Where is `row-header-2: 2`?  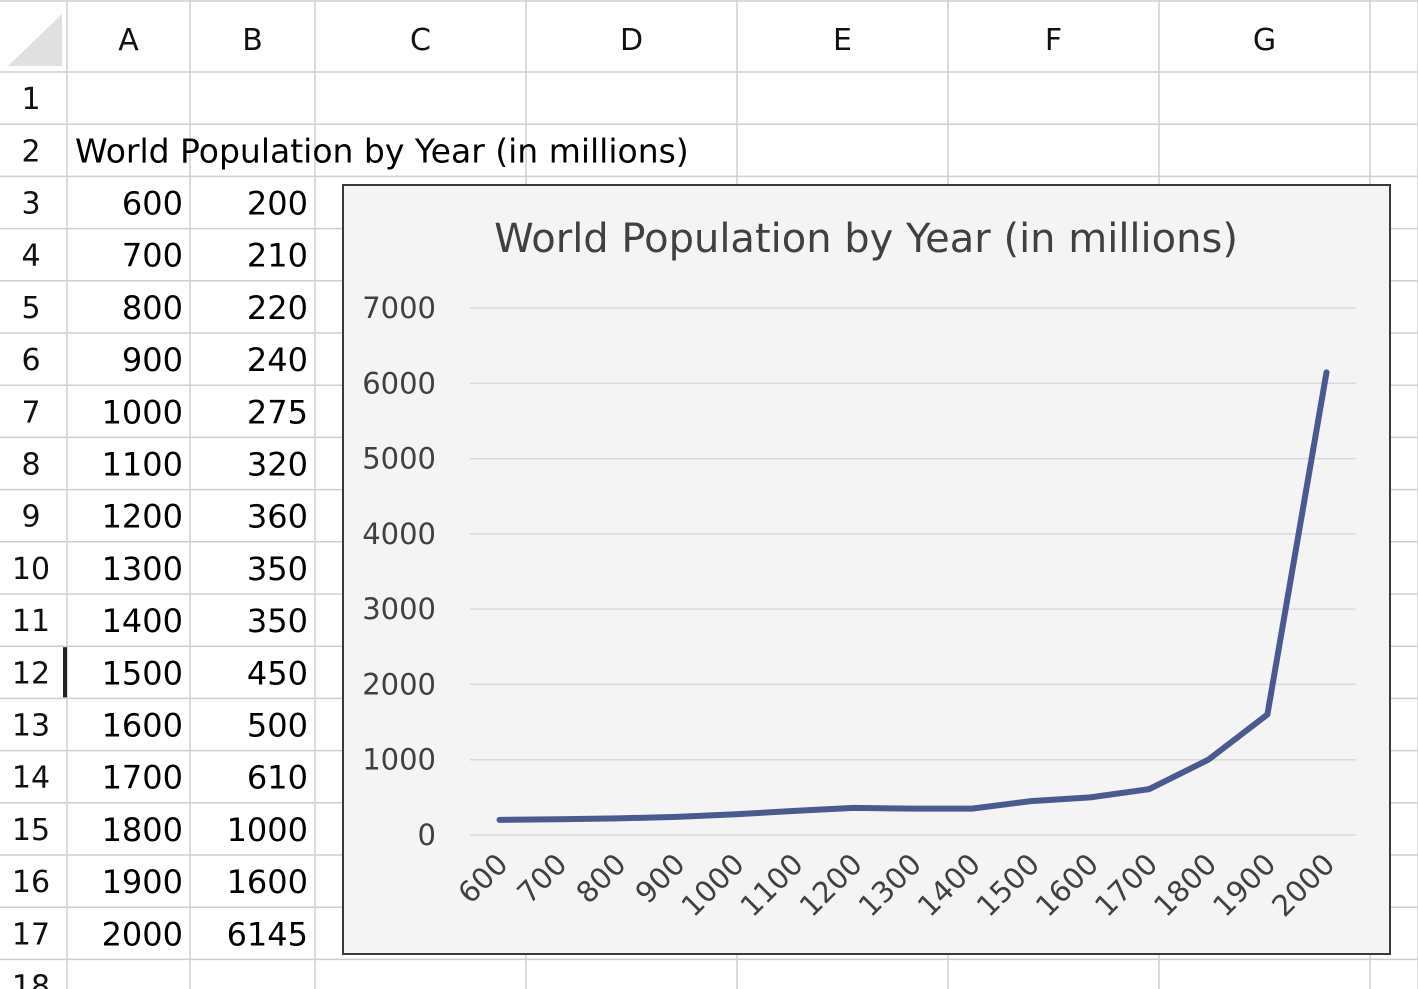 row-header-2: 2 is located at coordinates (30, 151).